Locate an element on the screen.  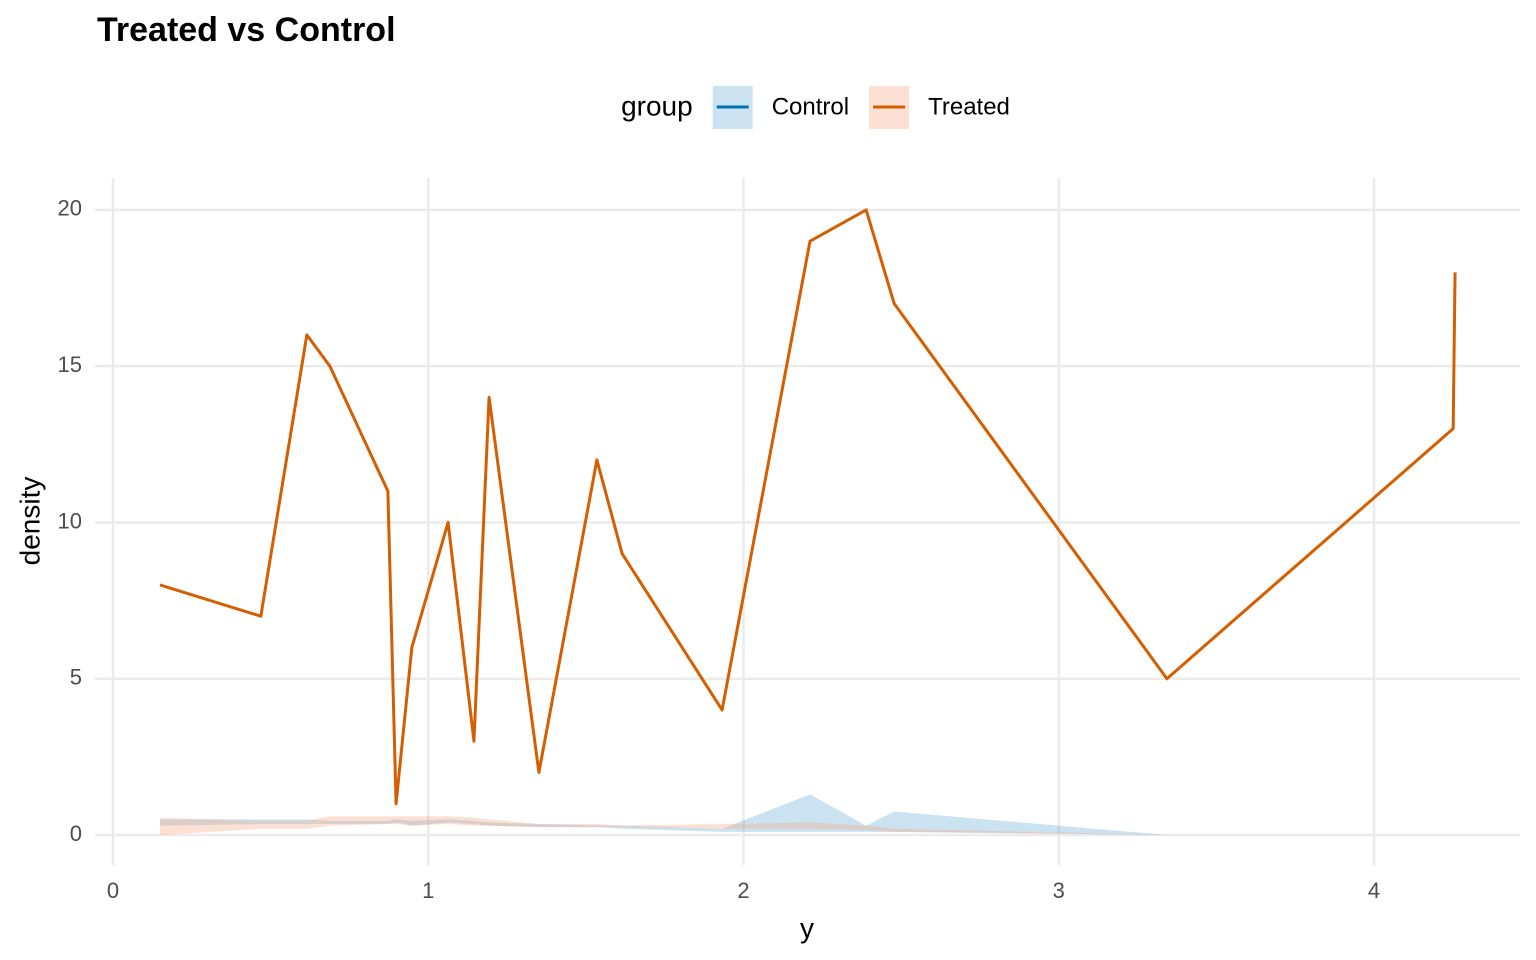
x-tick-label: 2 is located at coordinates (743, 890).